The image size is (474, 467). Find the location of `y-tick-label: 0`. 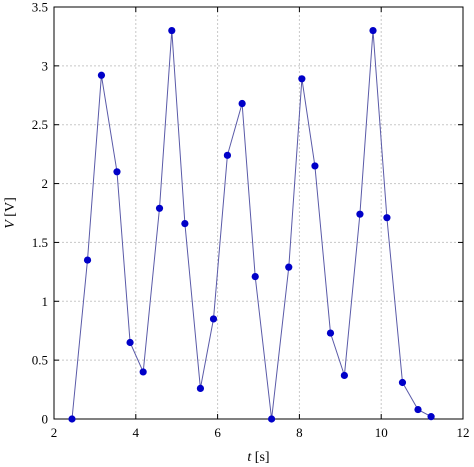

y-tick-label: 0 is located at coordinates (45, 419).